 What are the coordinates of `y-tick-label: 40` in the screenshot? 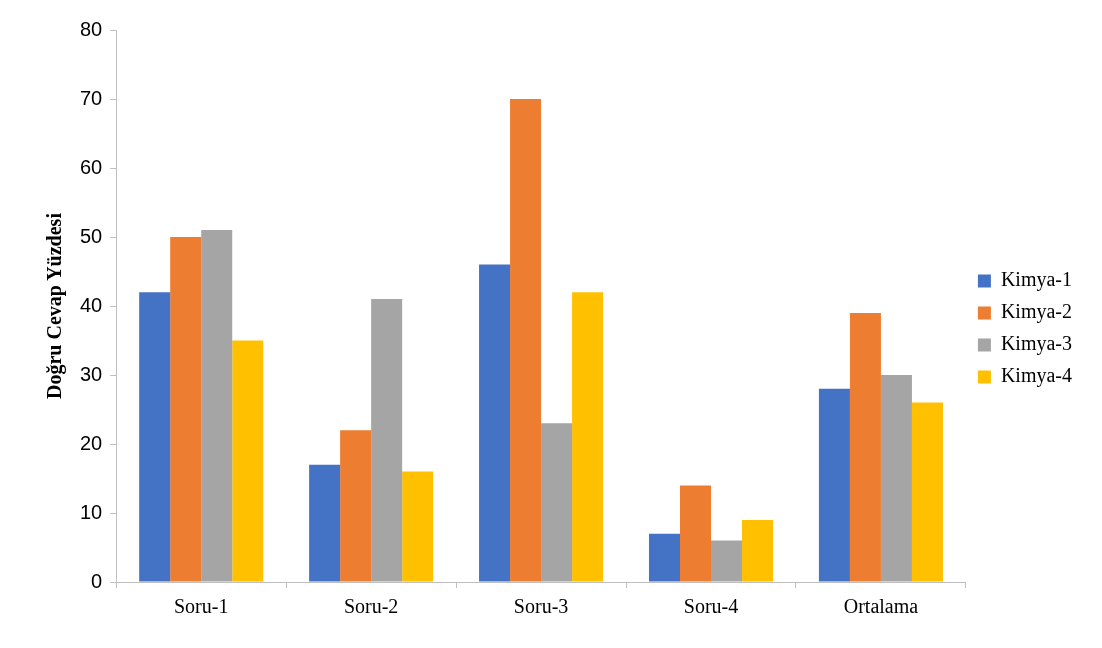 It's located at (91, 304).